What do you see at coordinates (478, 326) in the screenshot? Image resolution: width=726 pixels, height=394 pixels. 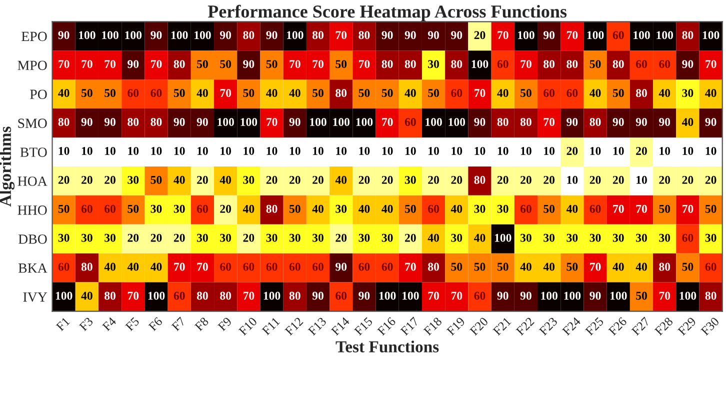 I see `x-tick-label: F20` at bounding box center [478, 326].